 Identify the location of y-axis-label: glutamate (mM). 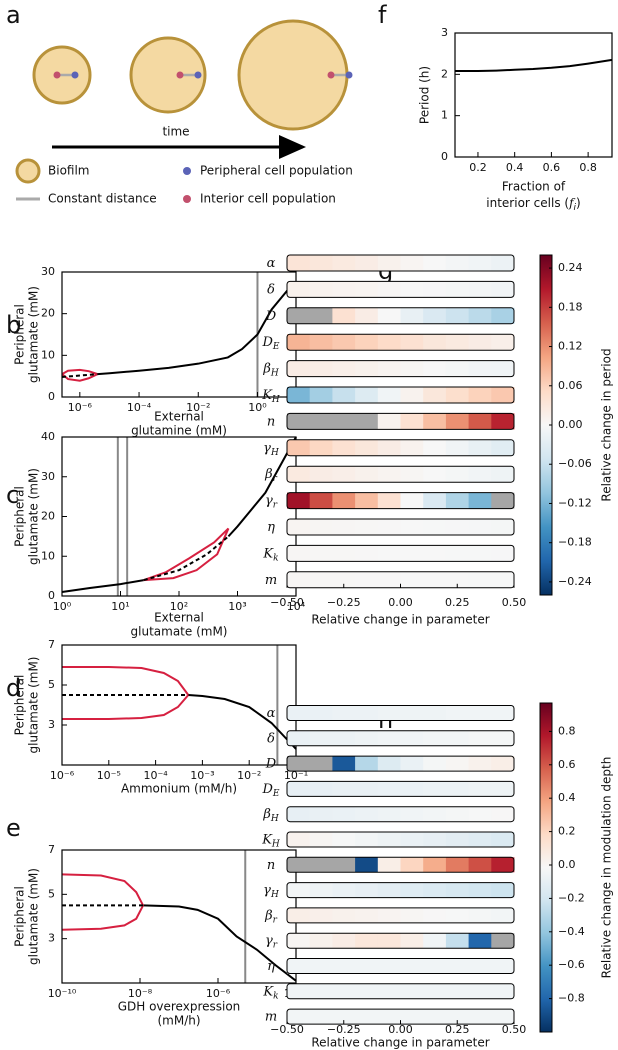
(34, 705).